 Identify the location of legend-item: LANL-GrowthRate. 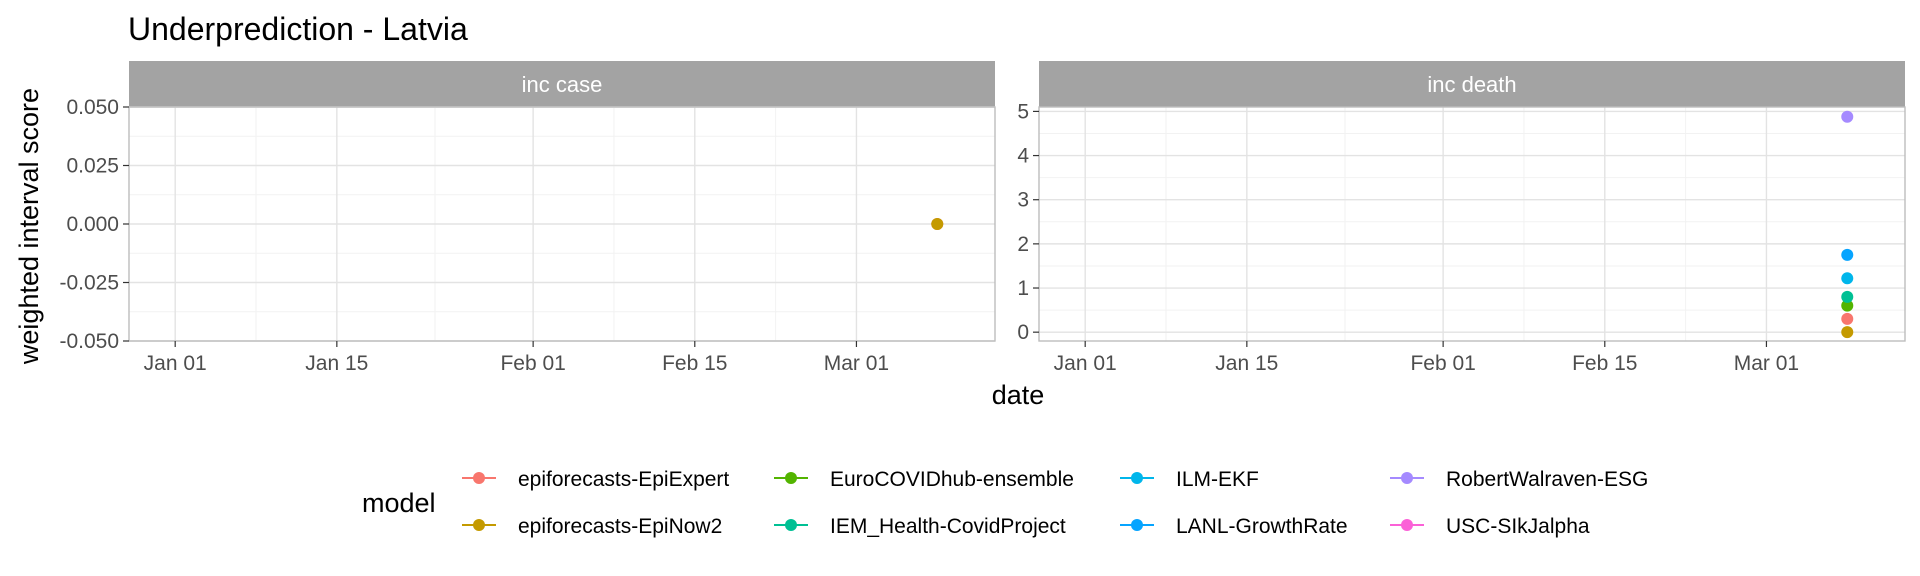
(1234, 526).